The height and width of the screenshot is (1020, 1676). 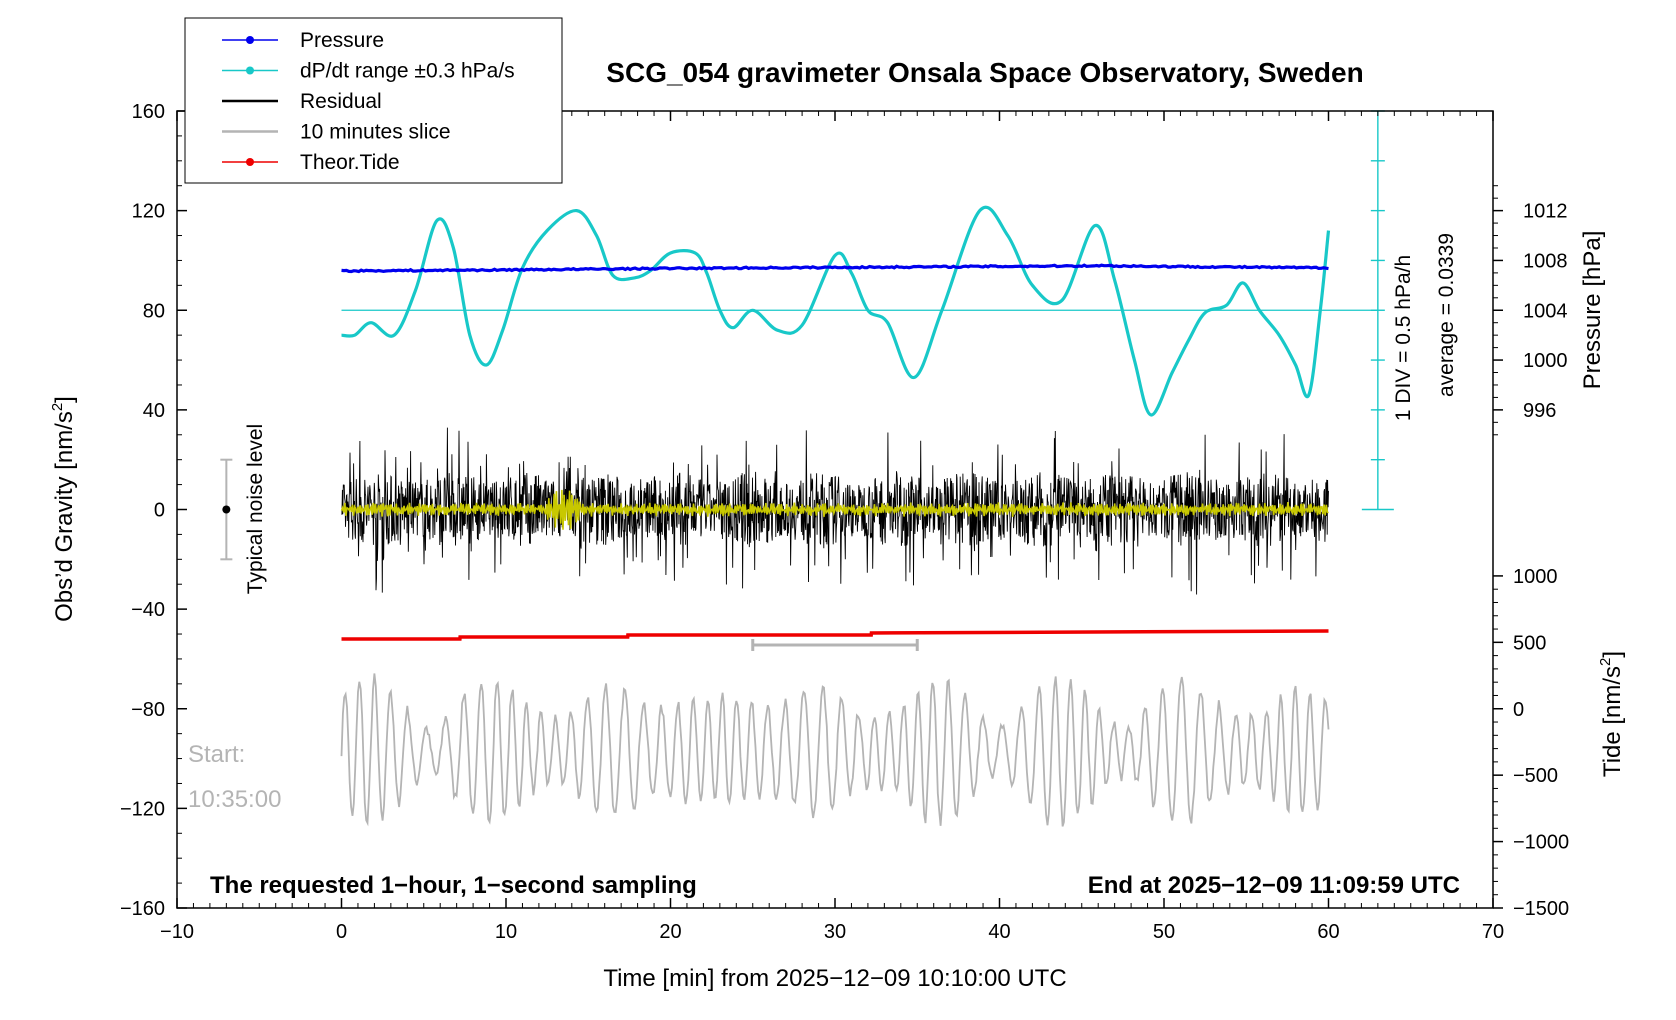 What do you see at coordinates (453, 885) in the screenshot?
I see `sampling-note: The requested 1−hour, 1−second sampling` at bounding box center [453, 885].